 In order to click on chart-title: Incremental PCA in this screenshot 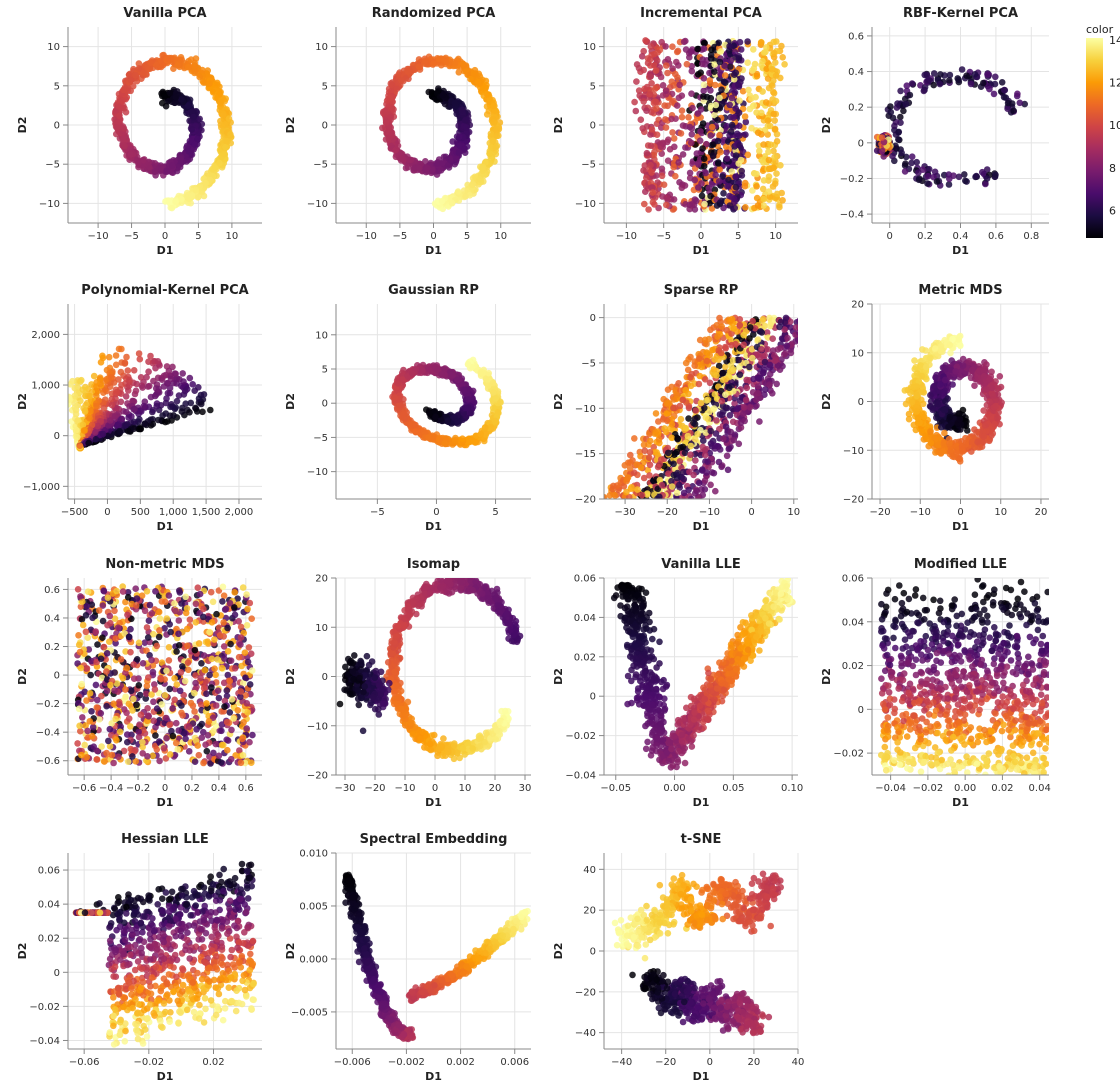, I will do `click(701, 13)`.